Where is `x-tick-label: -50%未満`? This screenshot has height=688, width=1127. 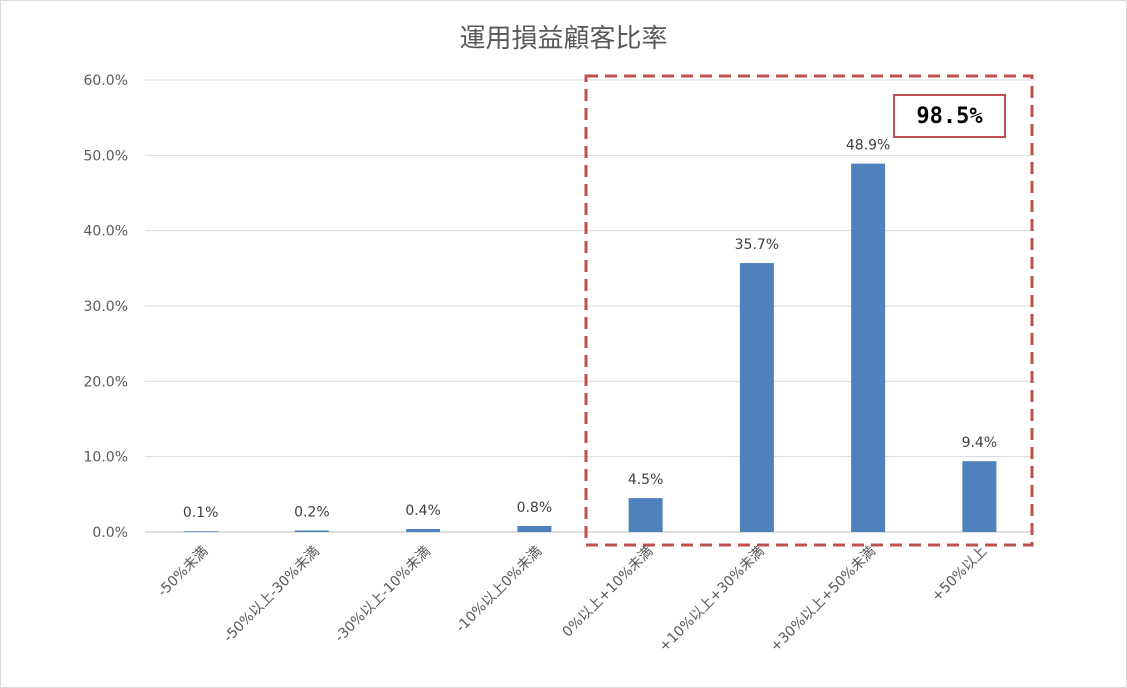
x-tick-label: -50%未満 is located at coordinates (183, 572).